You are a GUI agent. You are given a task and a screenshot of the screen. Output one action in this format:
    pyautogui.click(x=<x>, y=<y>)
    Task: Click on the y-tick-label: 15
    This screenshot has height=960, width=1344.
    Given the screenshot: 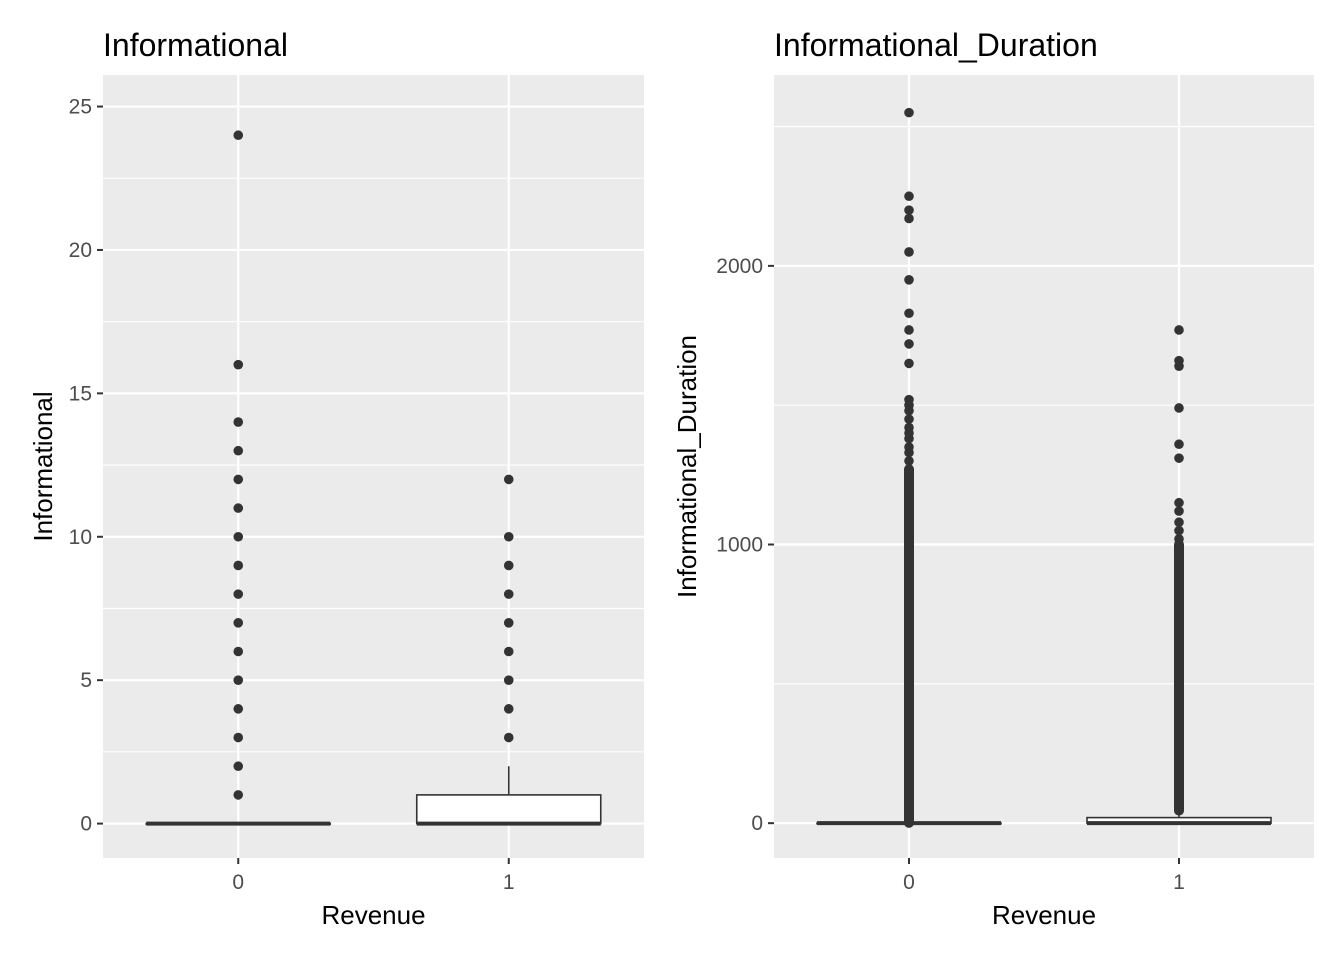 What is the action you would take?
    pyautogui.click(x=80, y=393)
    